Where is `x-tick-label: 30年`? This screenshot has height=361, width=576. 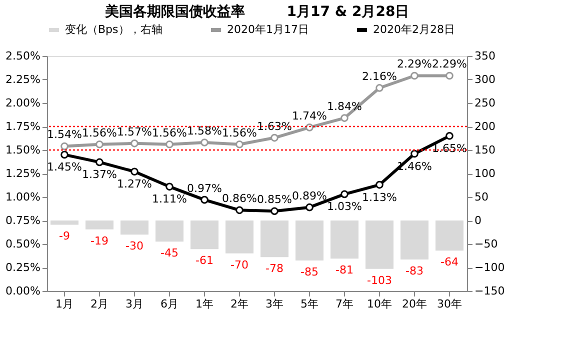
x-tick-label: 30年 is located at coordinates (449, 304).